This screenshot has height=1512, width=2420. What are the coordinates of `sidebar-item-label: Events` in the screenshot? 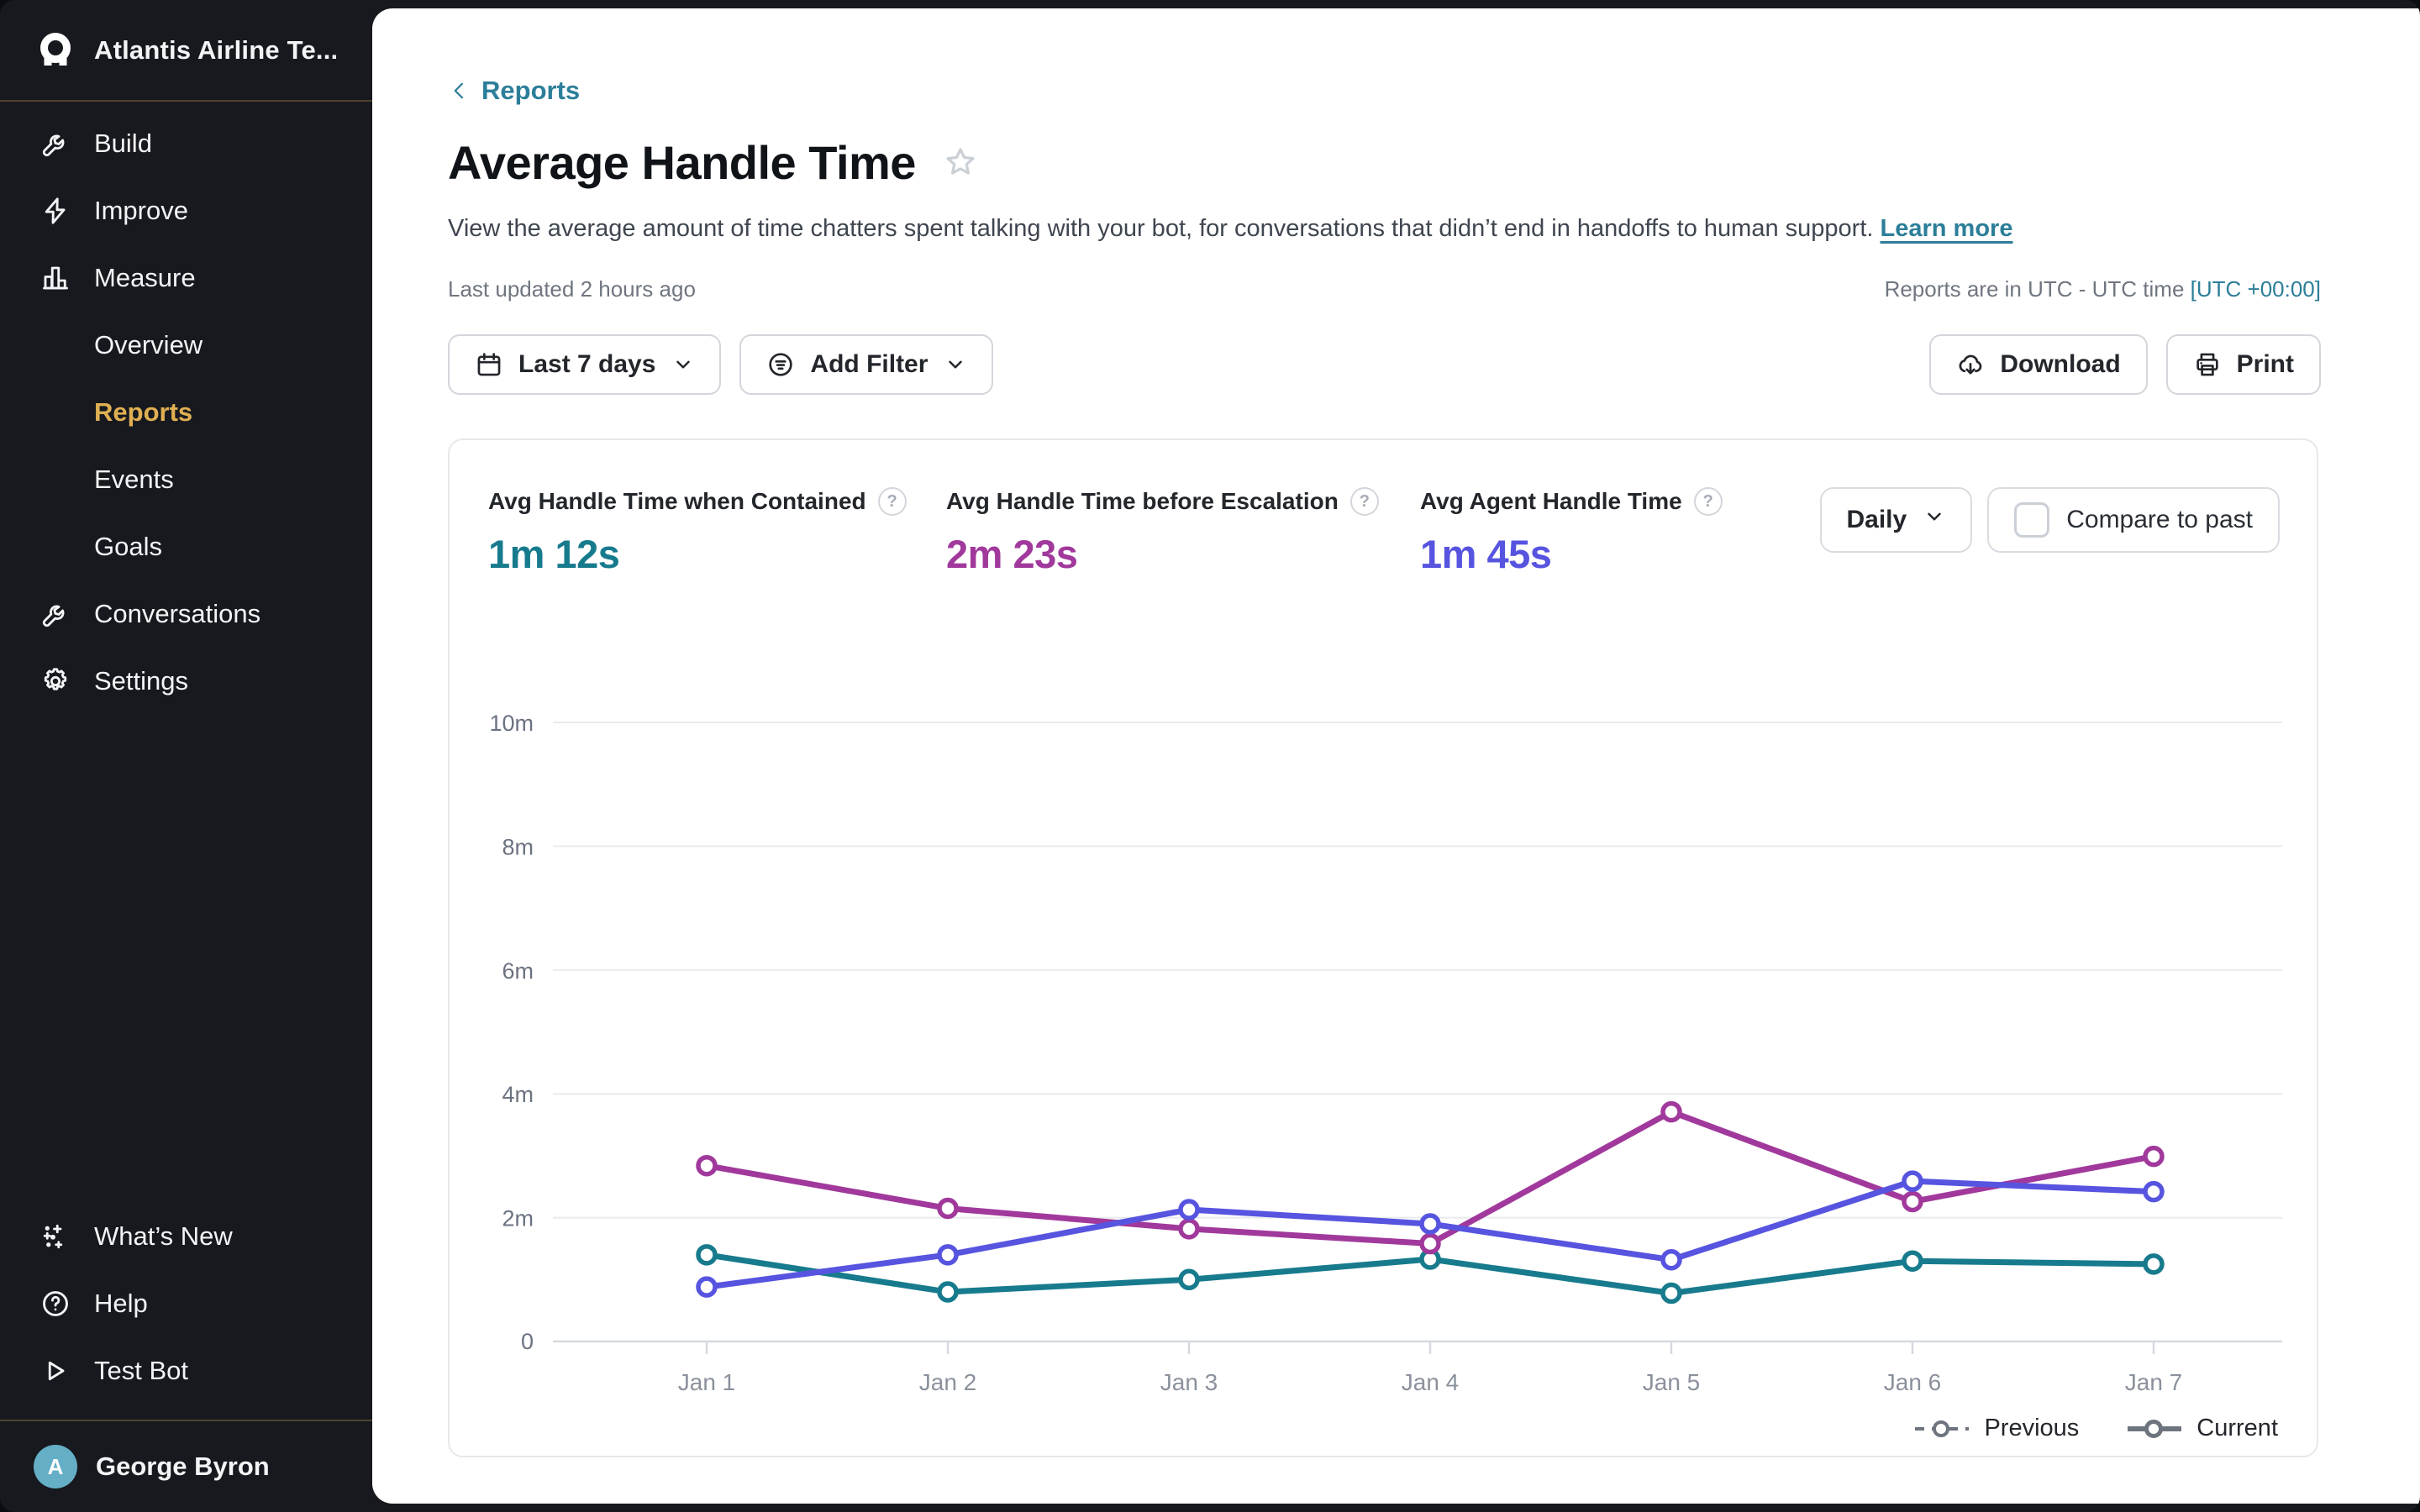 It's located at (134, 479).